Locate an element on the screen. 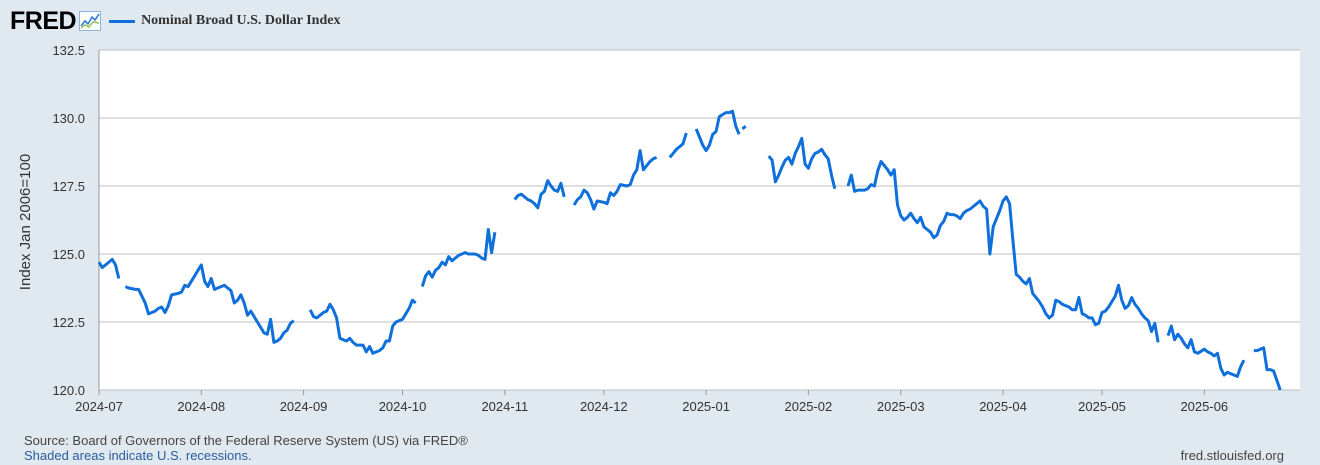  x-tick-label: 2024-10 is located at coordinates (403, 406).